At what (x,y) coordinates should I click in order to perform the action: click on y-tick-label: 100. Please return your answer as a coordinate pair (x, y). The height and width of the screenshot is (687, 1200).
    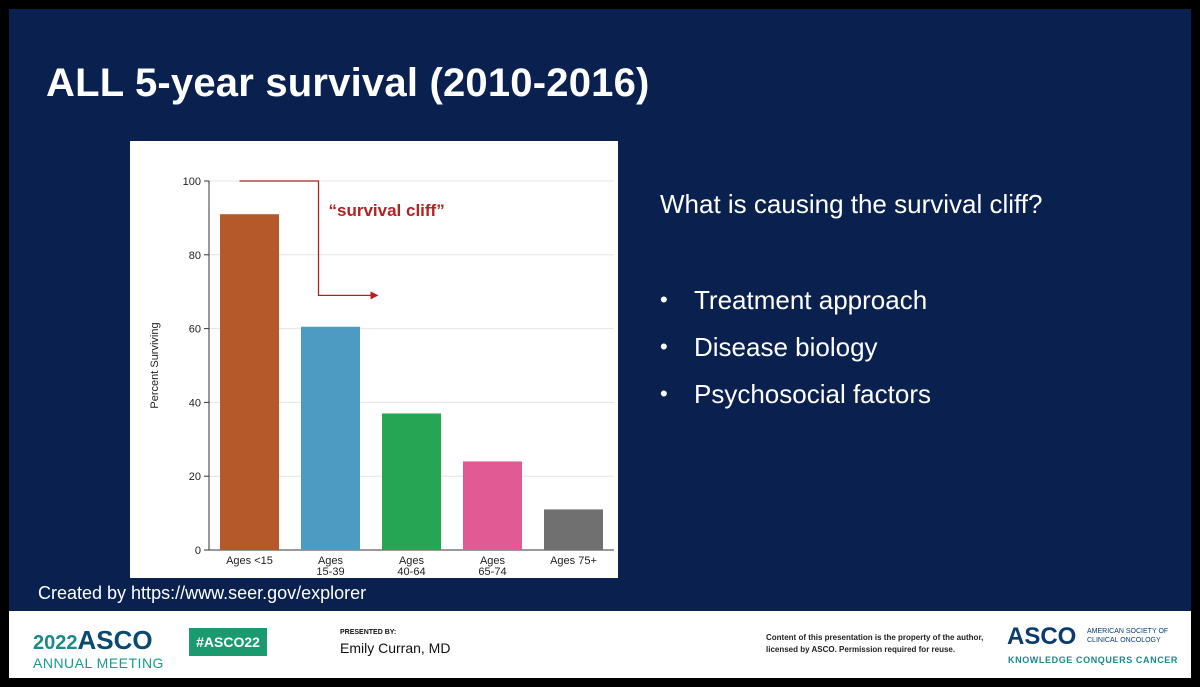
    Looking at the image, I should click on (192, 182).